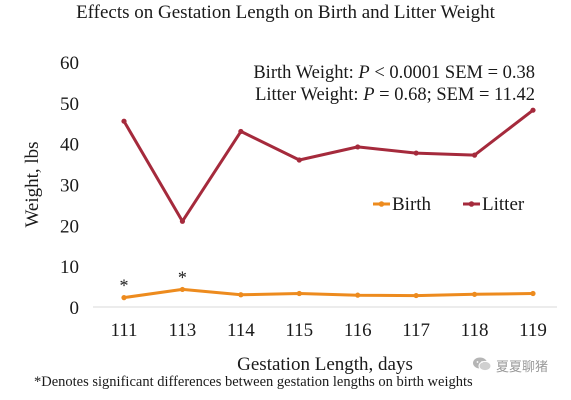 Image resolution: width=571 pixels, height=400 pixels. Describe the element at coordinates (533, 330) in the screenshot. I see `x-tick-label: 119` at that location.